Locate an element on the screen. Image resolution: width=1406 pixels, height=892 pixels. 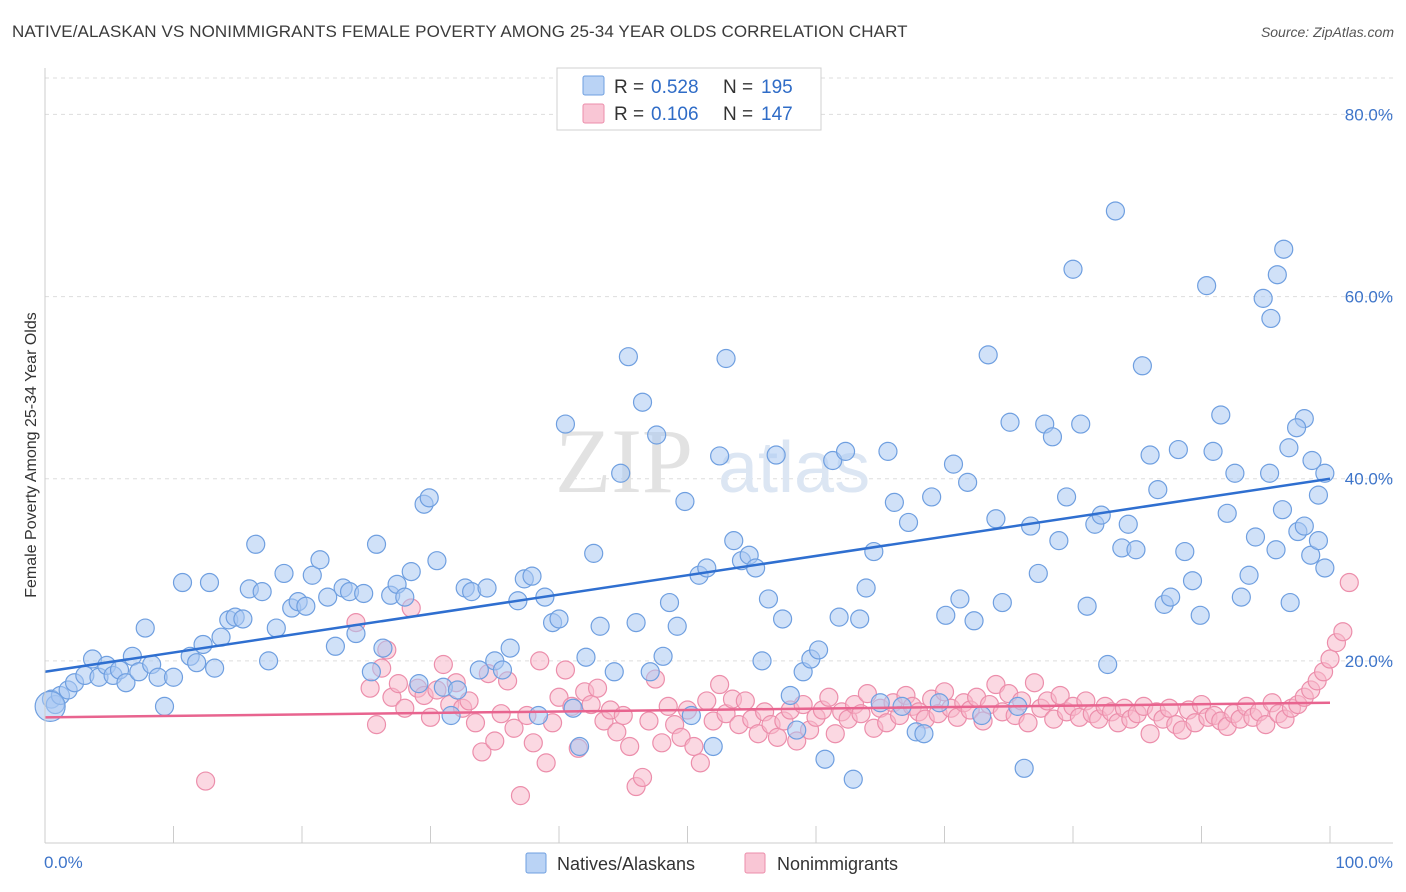
source-label: Source: ZipAtlas.com is located at coordinates (1327, 32).